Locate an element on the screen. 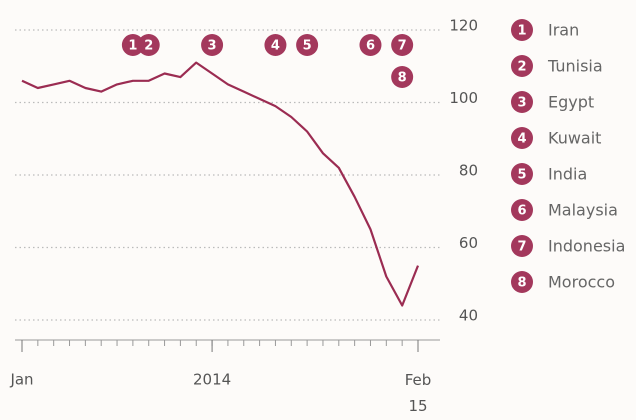 This screenshot has height=420, width=636. event-marker: 4 is located at coordinates (275, 45).